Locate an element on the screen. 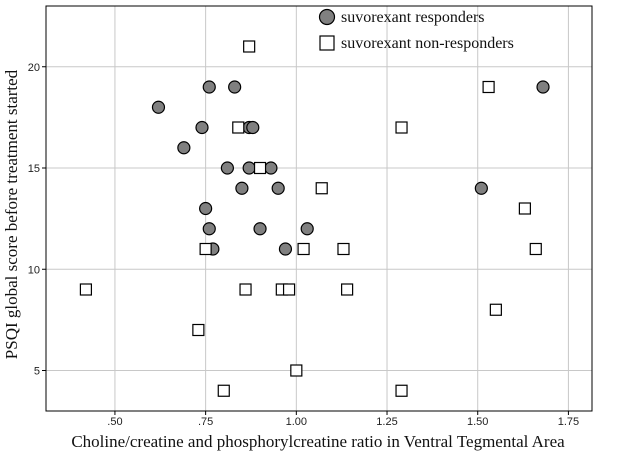  legend-marker-responders is located at coordinates (327, 17).